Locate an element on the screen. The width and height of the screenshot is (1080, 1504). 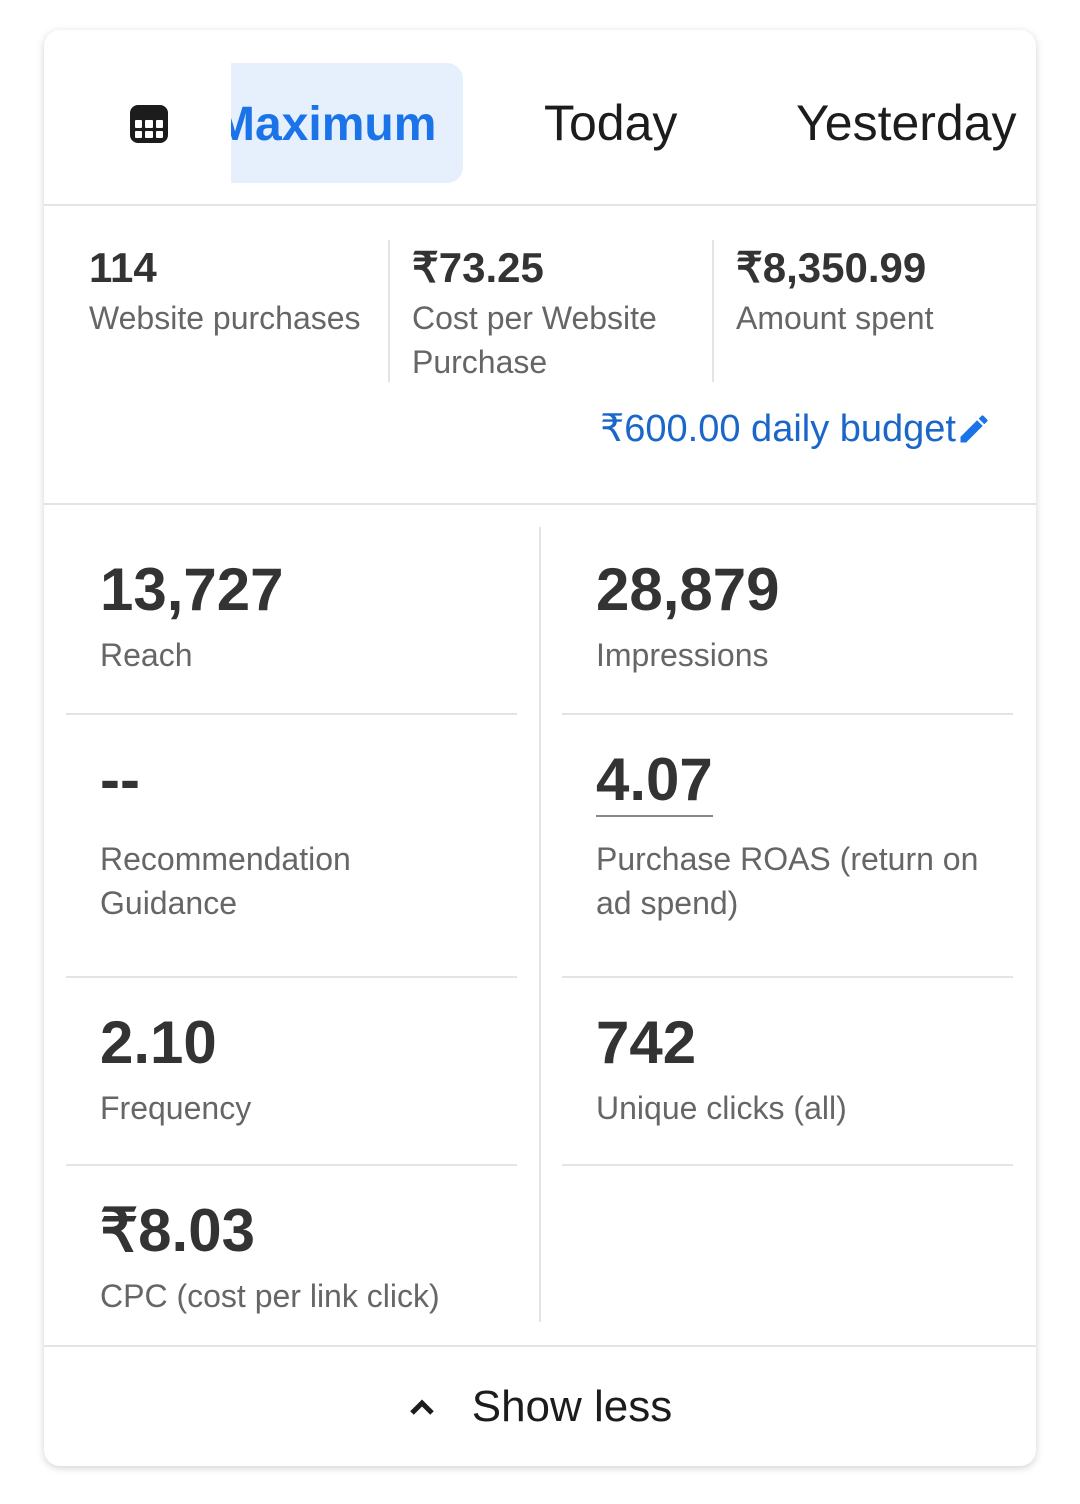
summary-cost-per-purchase: ₹73.25 Cost per Website Purchase is located at coordinates (557, 313).